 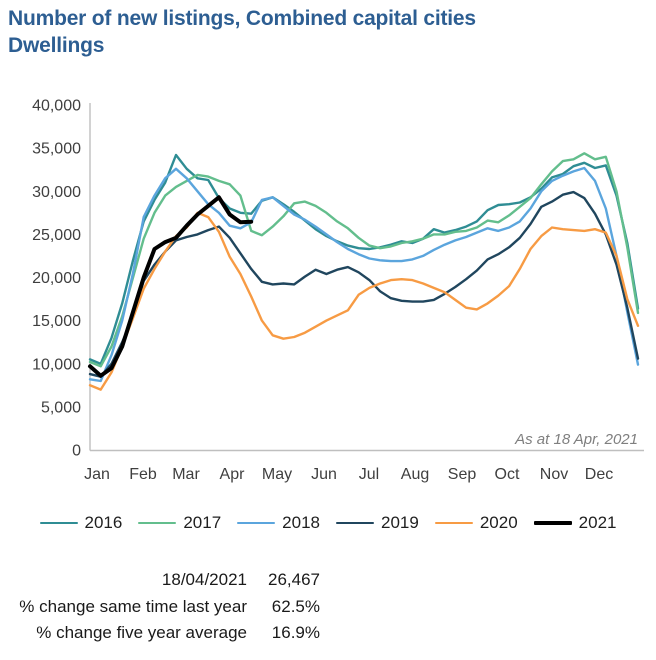 What do you see at coordinates (328, 523) in the screenshot?
I see `chart-legend: 2016 2017 2018 2019 2020 2021` at bounding box center [328, 523].